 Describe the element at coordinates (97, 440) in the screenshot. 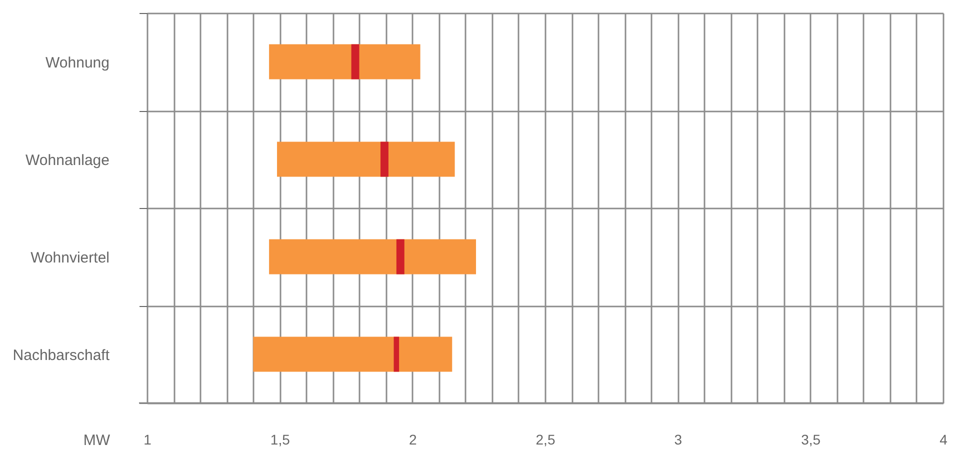

I see `x-axis-title: MW` at that location.